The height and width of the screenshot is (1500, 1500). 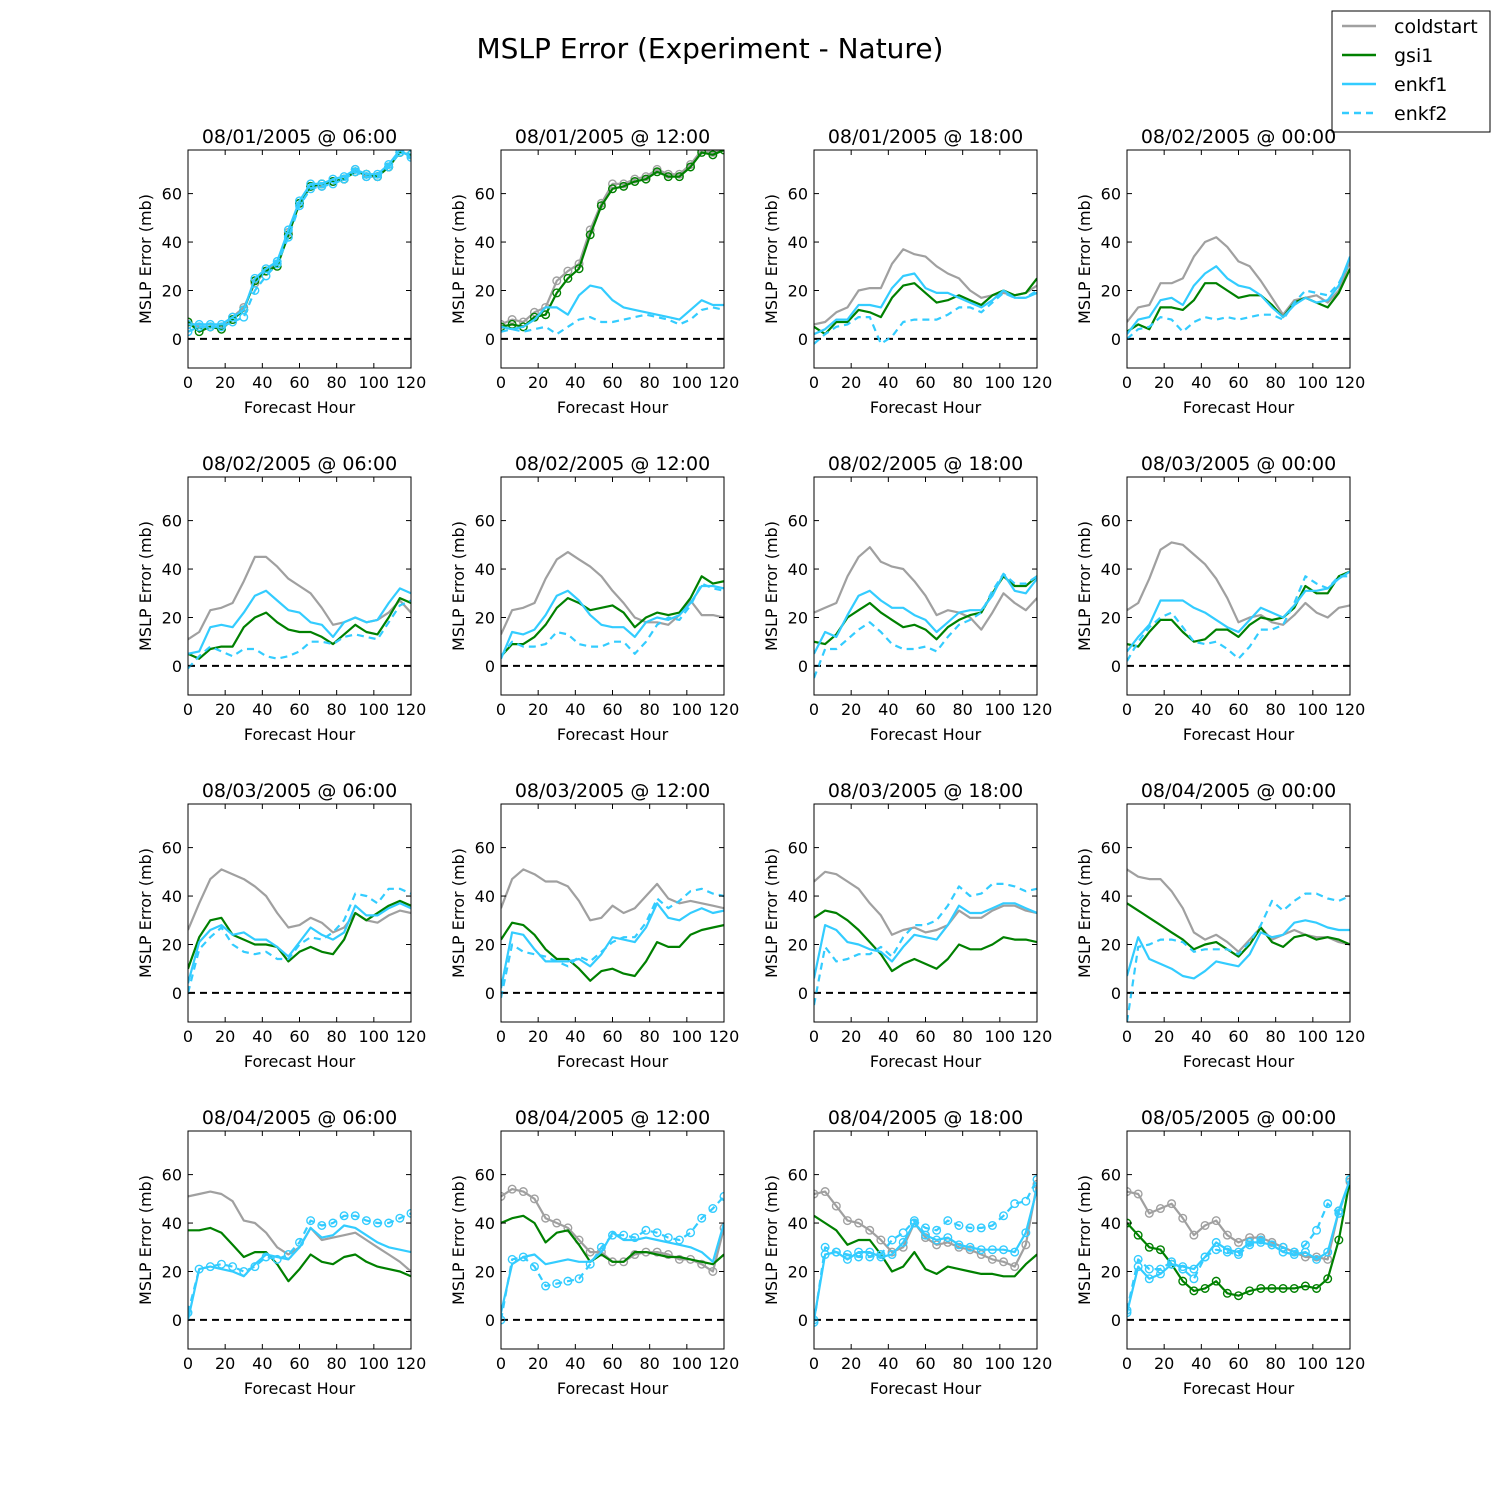 What do you see at coordinates (299, 628) in the screenshot?
I see `series-line-gsi1` at bounding box center [299, 628].